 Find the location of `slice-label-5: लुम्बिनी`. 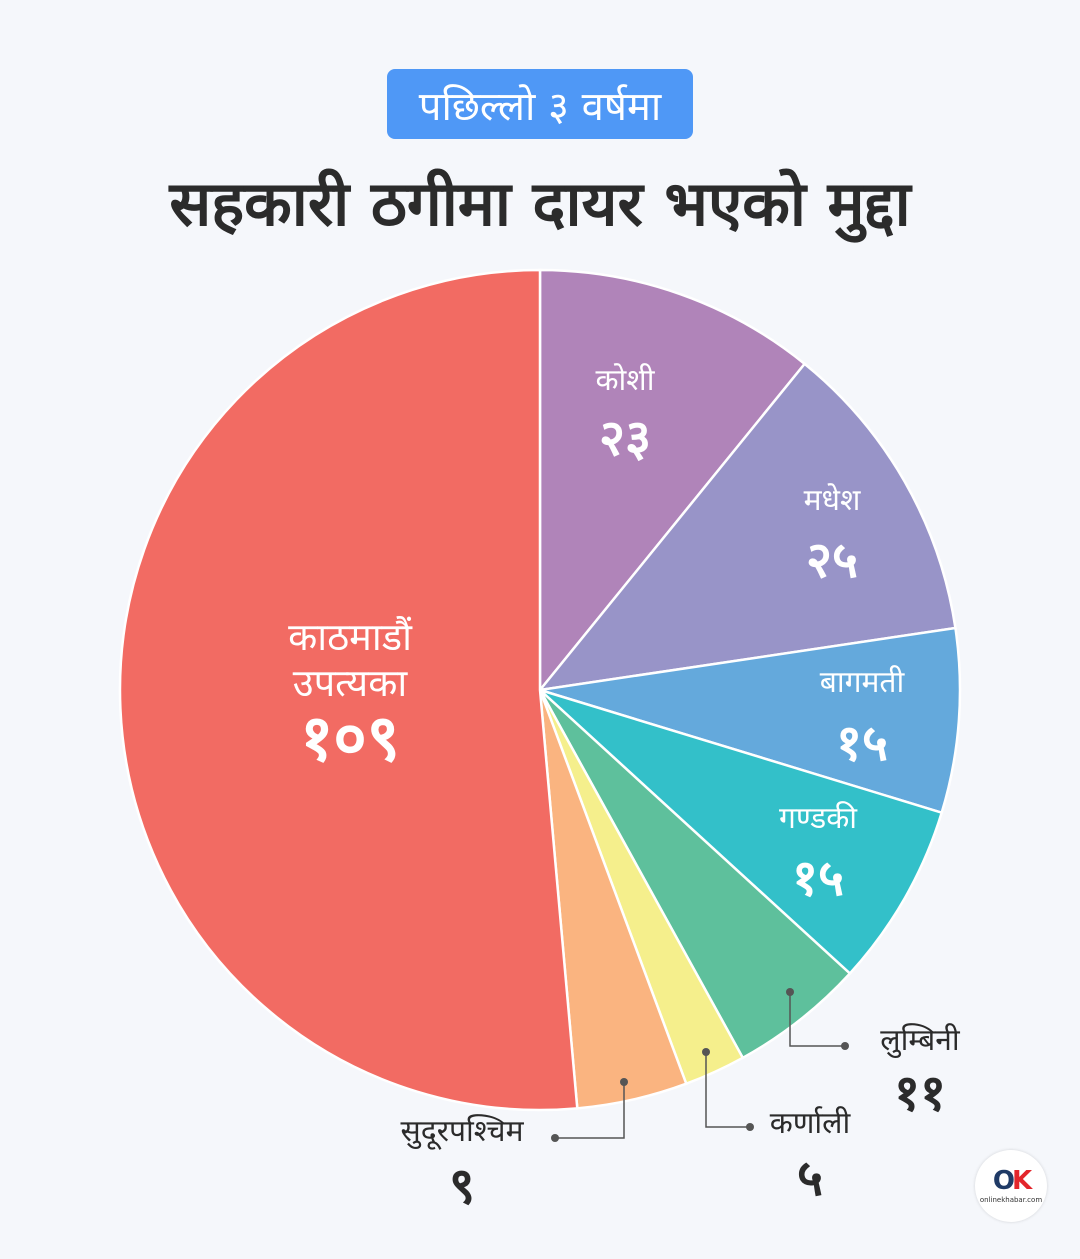

slice-label-5: लुम्बिनी is located at coordinates (920, 1041).